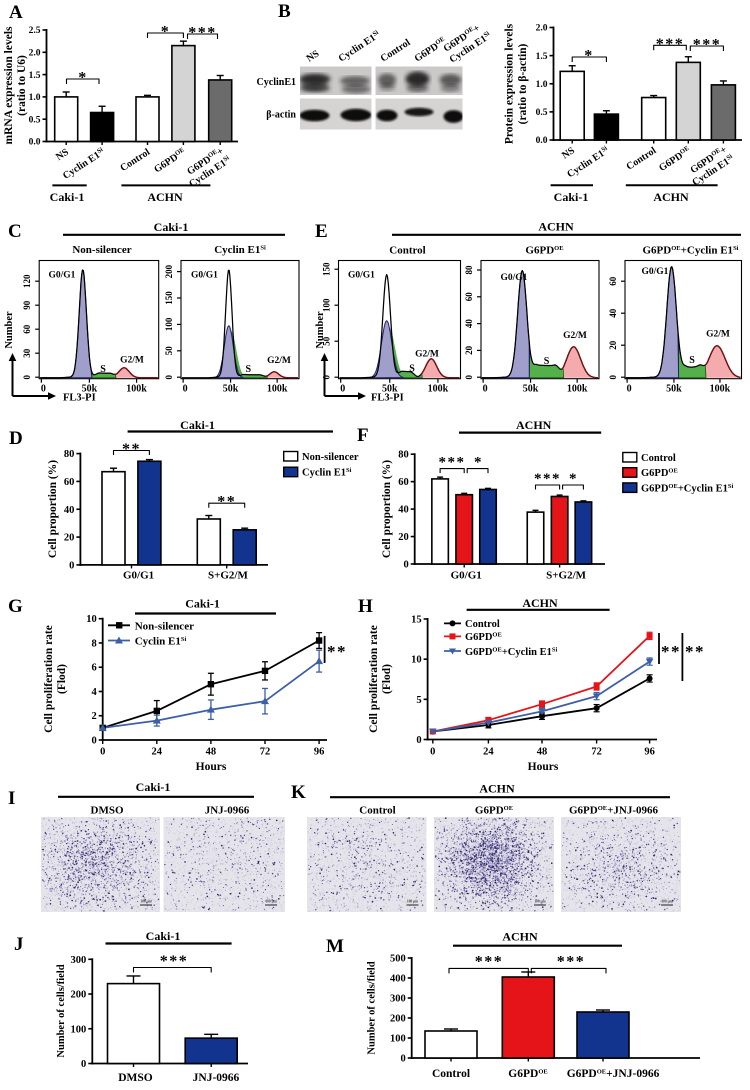 This screenshot has width=750, height=1090. Describe the element at coordinates (15, 231) in the screenshot. I see `svg-text: C` at that location.